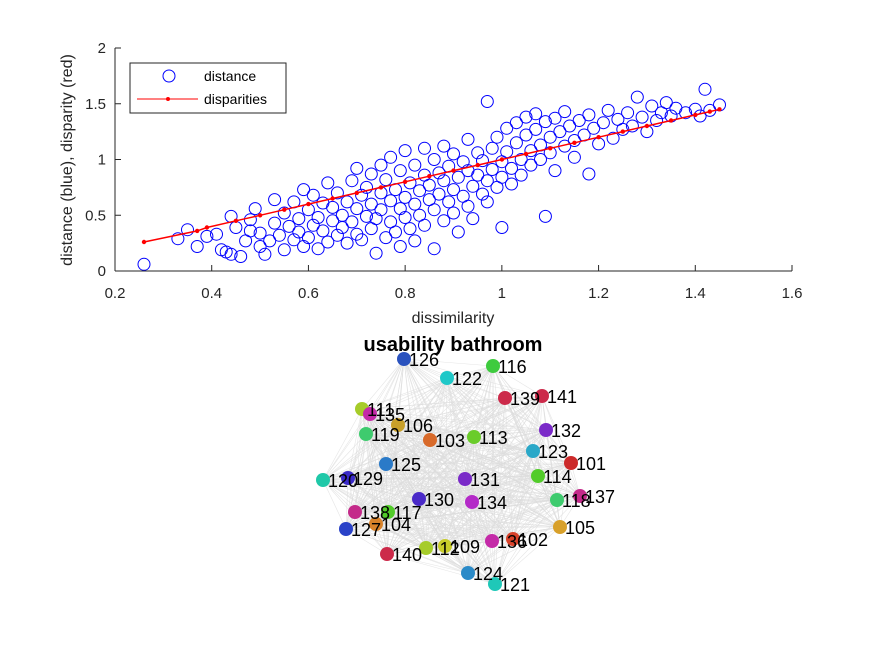 This screenshot has height=656, width=875. I want to click on network-node-label: 123, so click(553, 452).